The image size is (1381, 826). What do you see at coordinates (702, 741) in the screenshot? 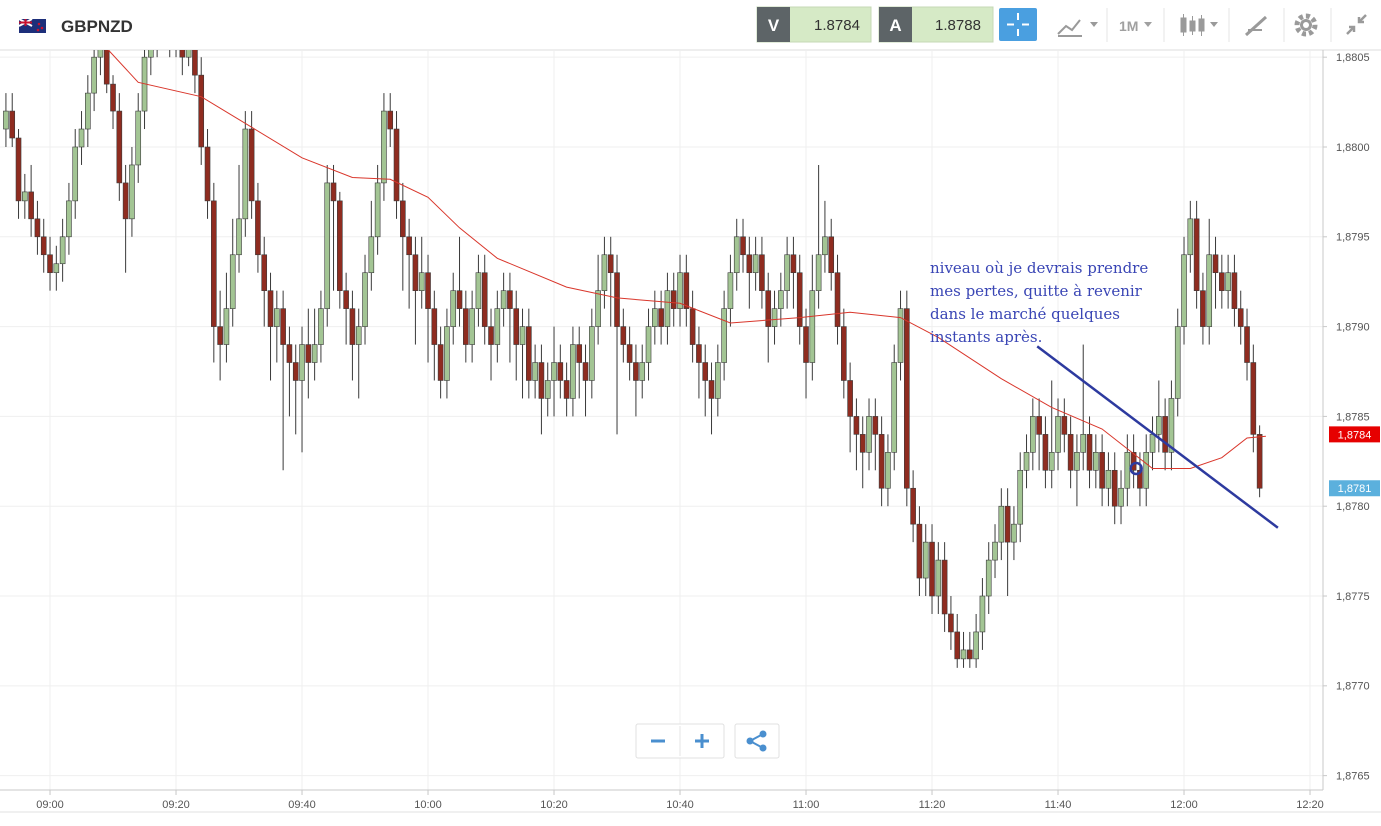
I see `zoom-in-button` at bounding box center [702, 741].